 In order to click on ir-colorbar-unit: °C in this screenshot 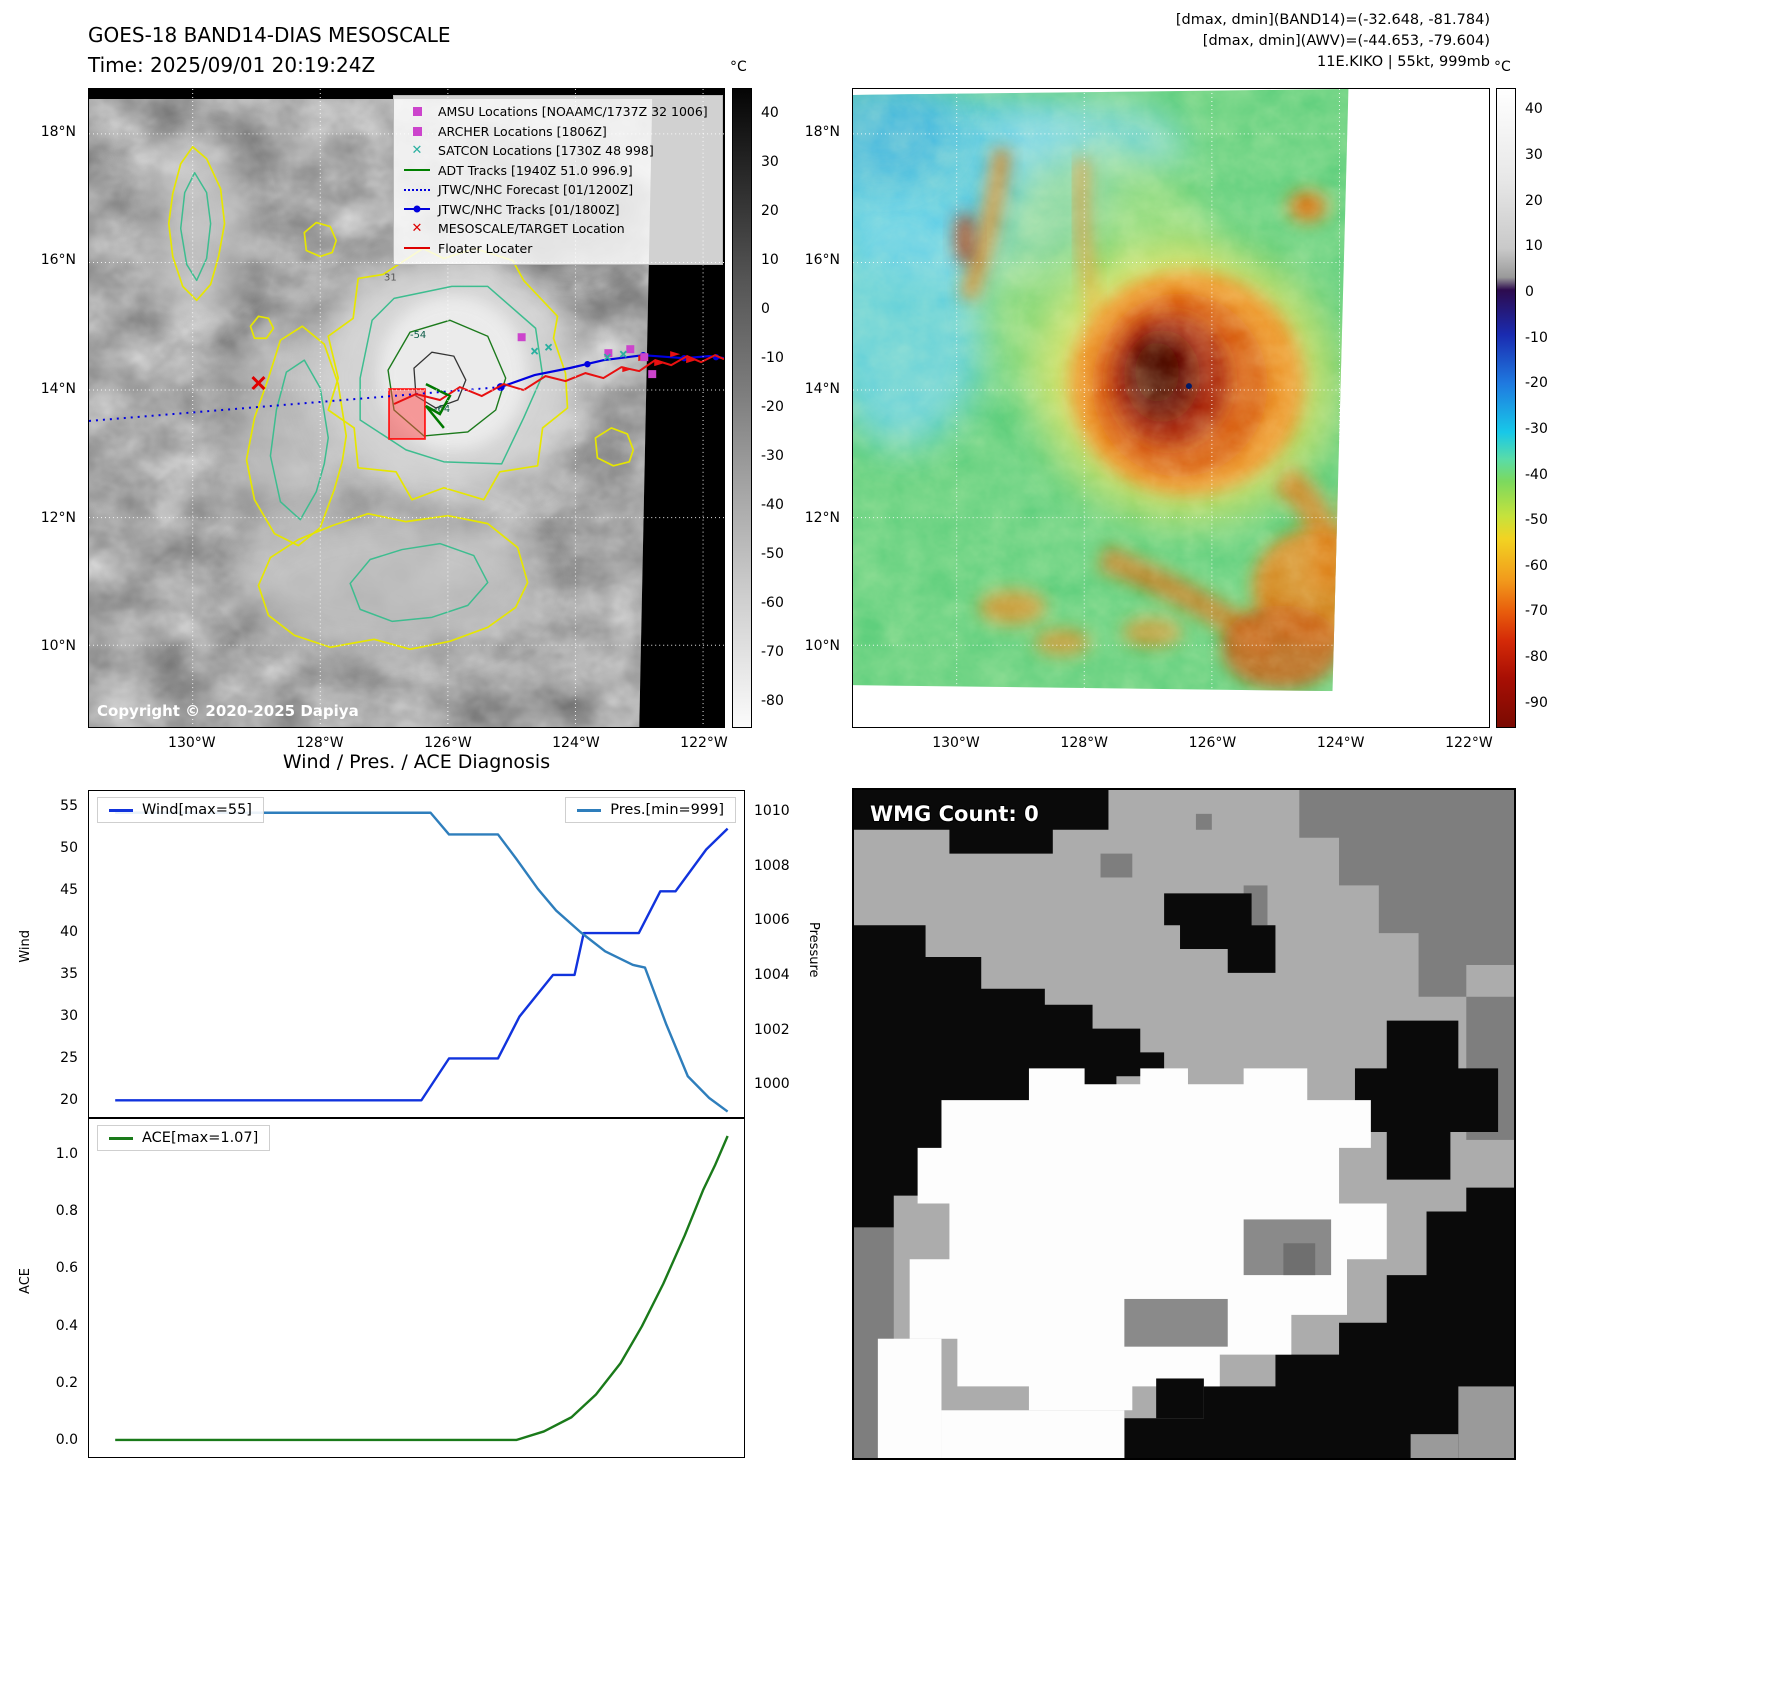, I will do `click(738, 67)`.